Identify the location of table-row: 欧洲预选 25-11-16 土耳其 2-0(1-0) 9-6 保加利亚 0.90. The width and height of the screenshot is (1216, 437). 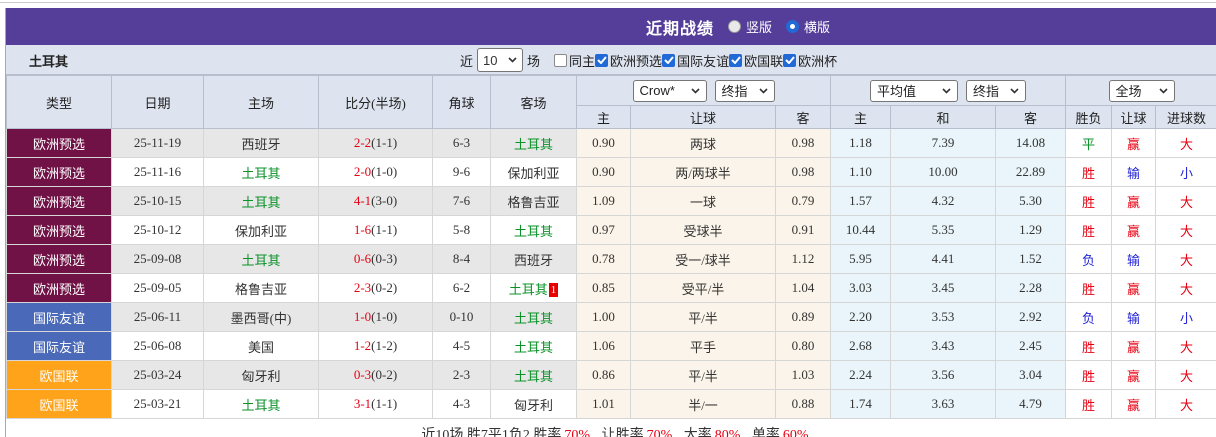
(611, 172).